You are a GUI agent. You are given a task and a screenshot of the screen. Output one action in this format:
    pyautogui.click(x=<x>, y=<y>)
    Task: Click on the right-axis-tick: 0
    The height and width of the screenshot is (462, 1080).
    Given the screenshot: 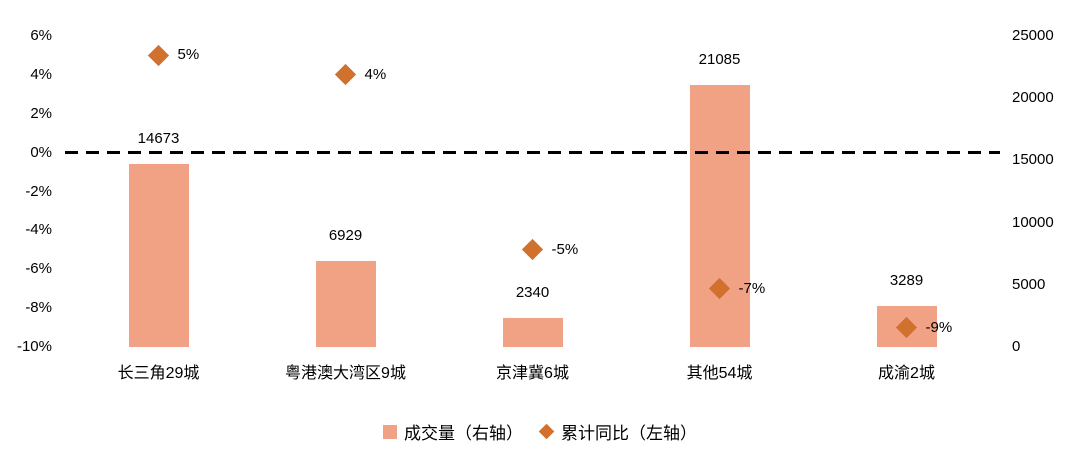 What is the action you would take?
    pyautogui.click(x=1016, y=346)
    